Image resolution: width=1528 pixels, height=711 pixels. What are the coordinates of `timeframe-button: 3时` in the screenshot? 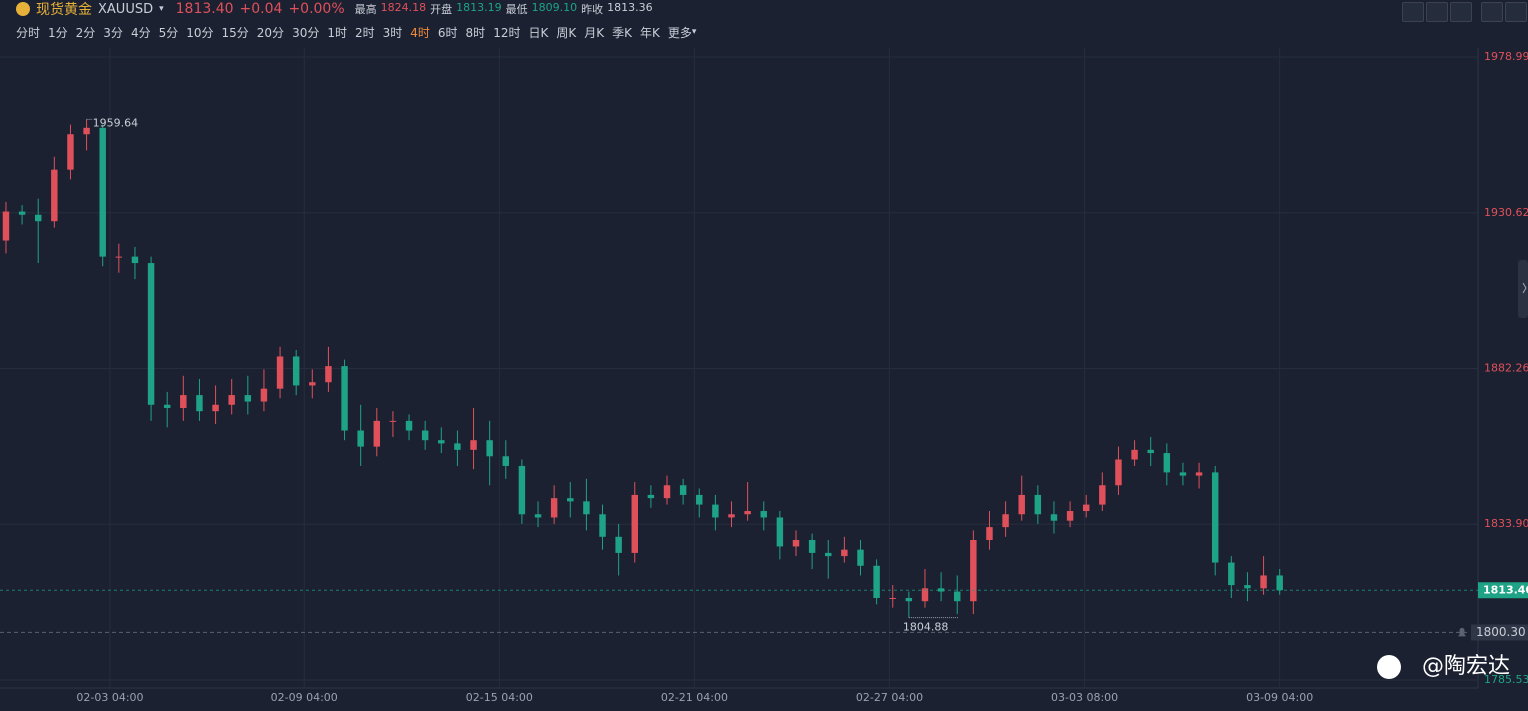 It's located at (392, 32).